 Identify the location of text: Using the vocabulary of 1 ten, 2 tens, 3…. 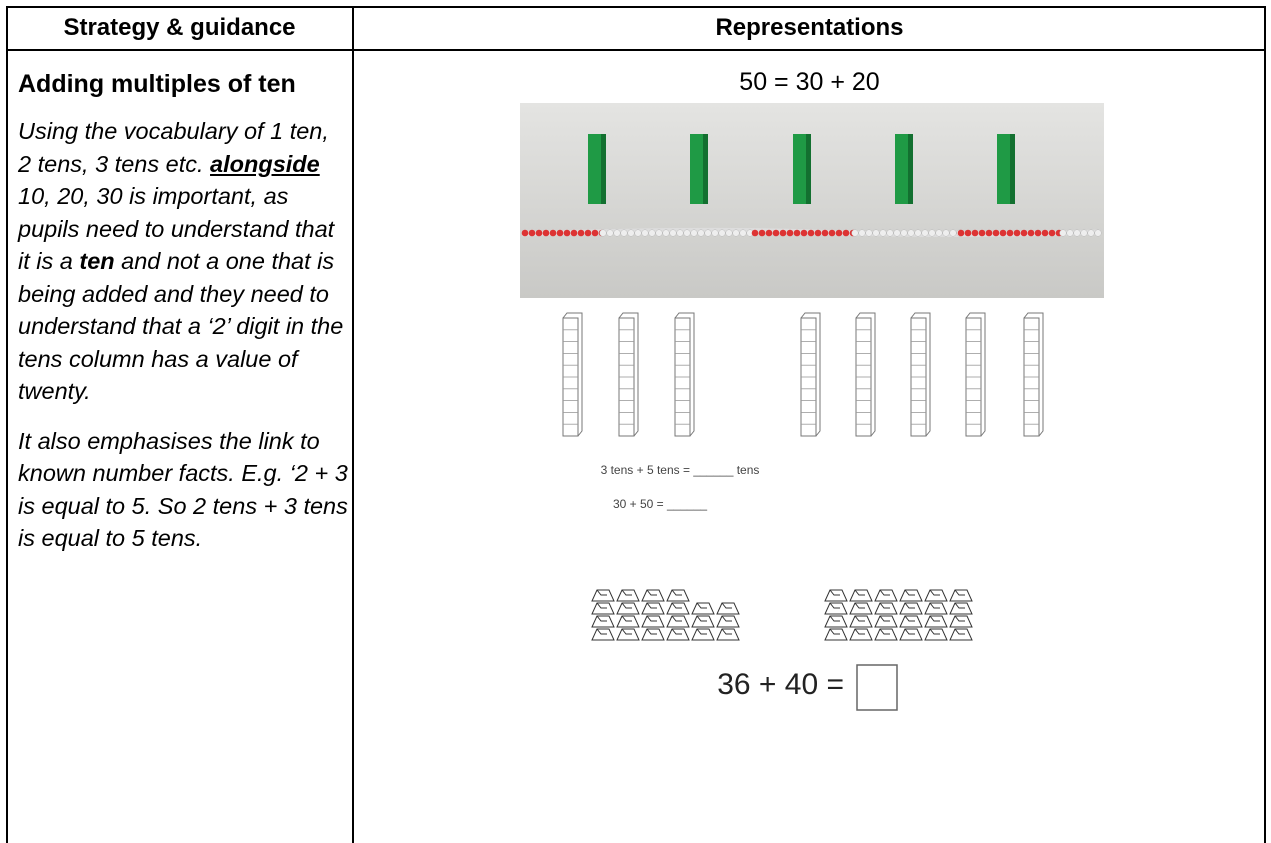
(173, 147).